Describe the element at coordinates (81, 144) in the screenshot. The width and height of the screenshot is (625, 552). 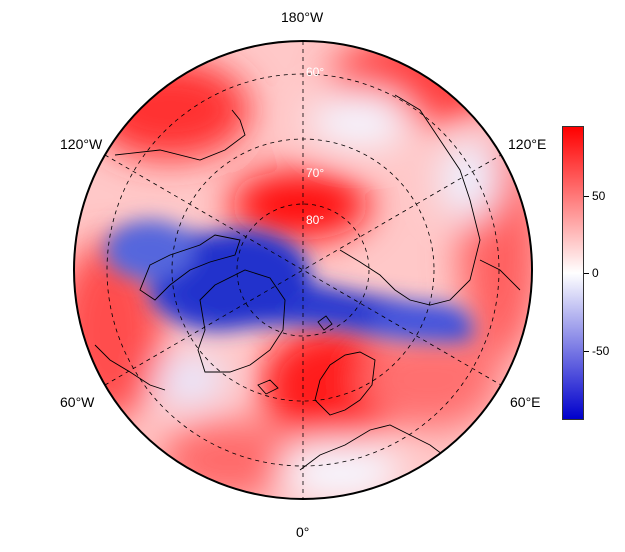
I see `longitude-label-upper-left: 120°W` at that location.